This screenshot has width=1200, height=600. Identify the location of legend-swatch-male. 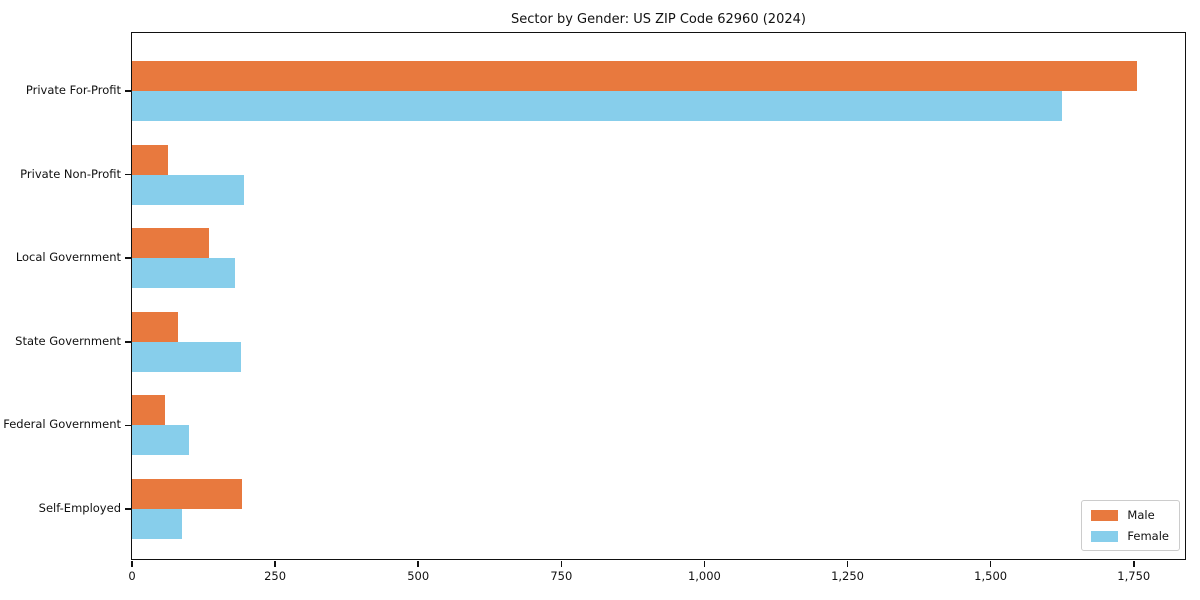
(1105, 515).